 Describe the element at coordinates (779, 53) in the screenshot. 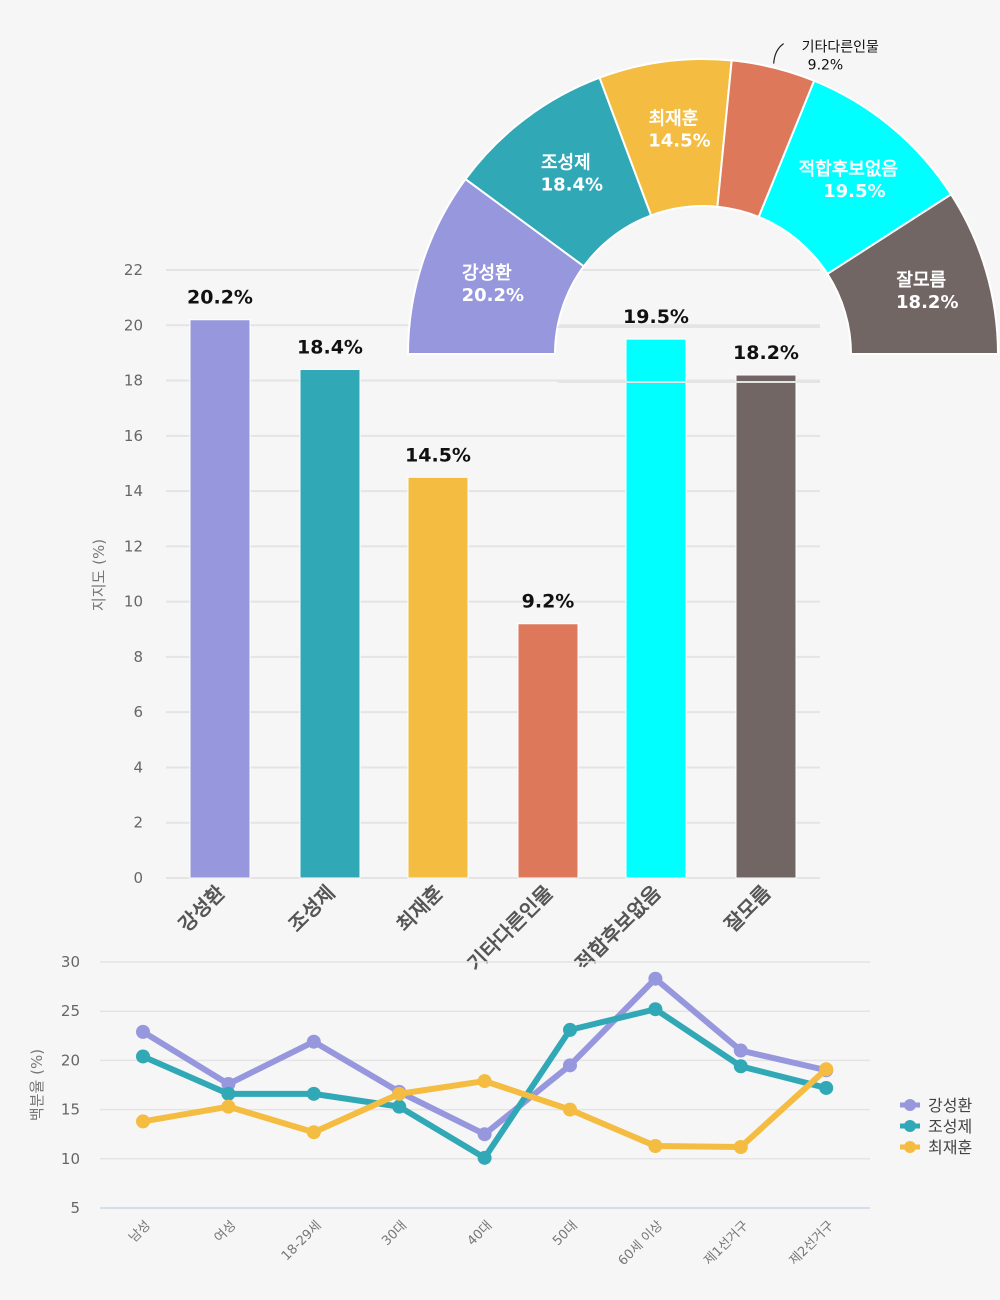

I see `donut-leader-line` at that location.